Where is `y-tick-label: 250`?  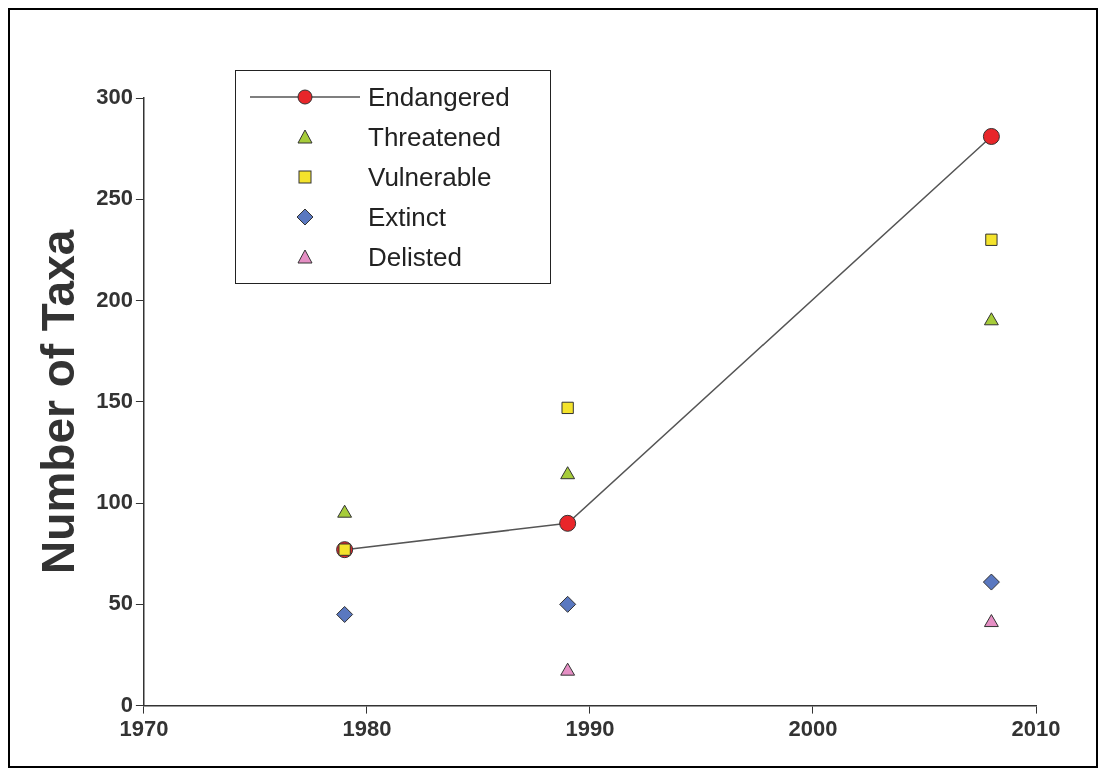 y-tick-label: 250 is located at coordinates (114, 198).